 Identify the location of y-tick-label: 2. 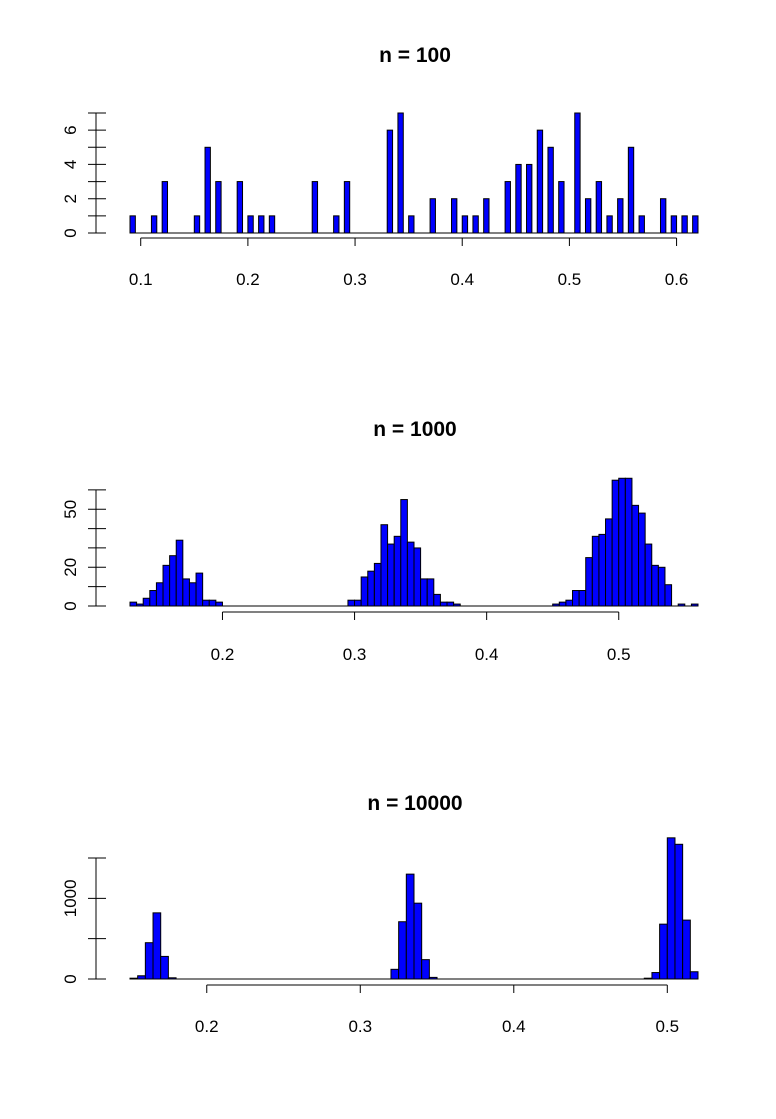
(70, 198).